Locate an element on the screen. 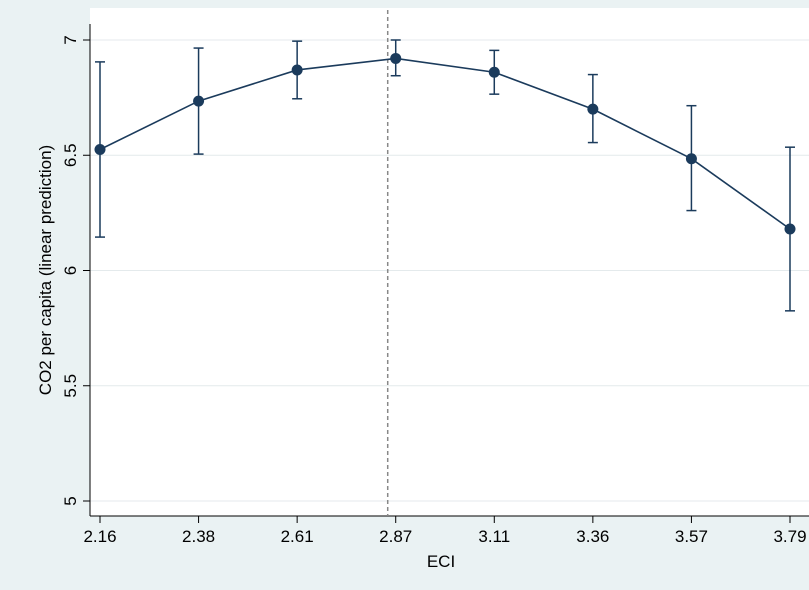  x-tick-label: 3.11 is located at coordinates (494, 536).